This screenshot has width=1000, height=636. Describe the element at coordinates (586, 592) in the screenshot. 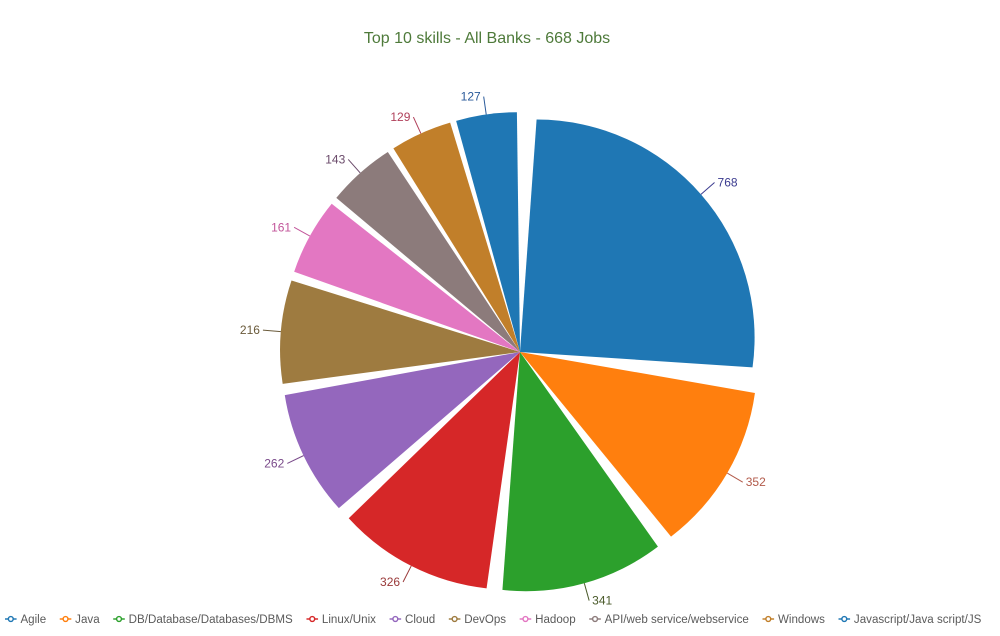

I see `leader-line-db-database-databases-dbms` at that location.